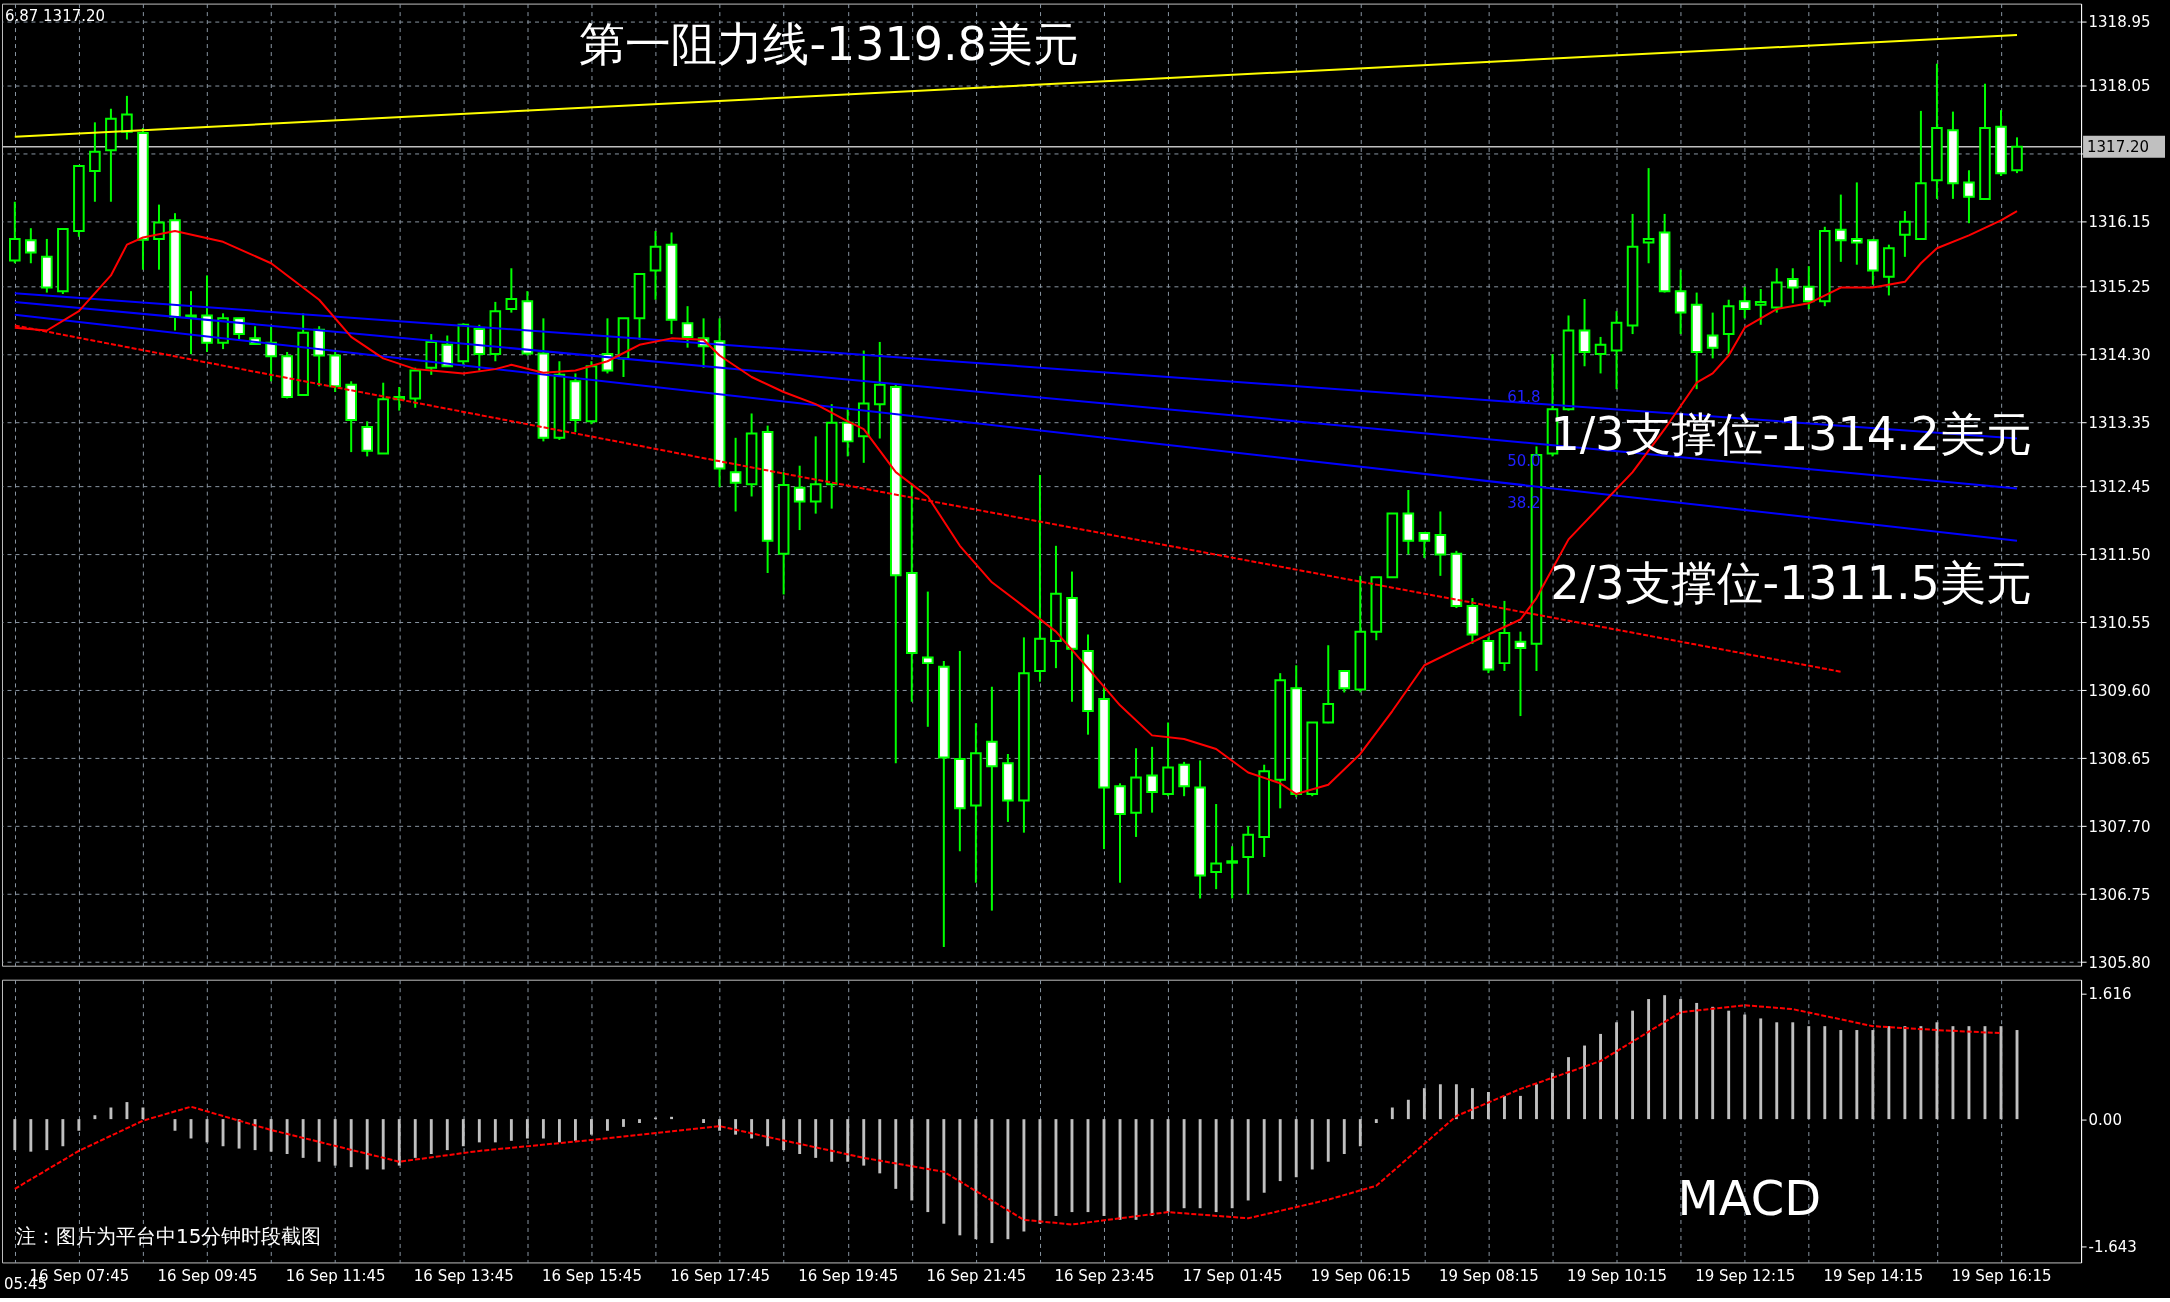  I want to click on y-tick-label: 1309.60, so click(2119, 690).